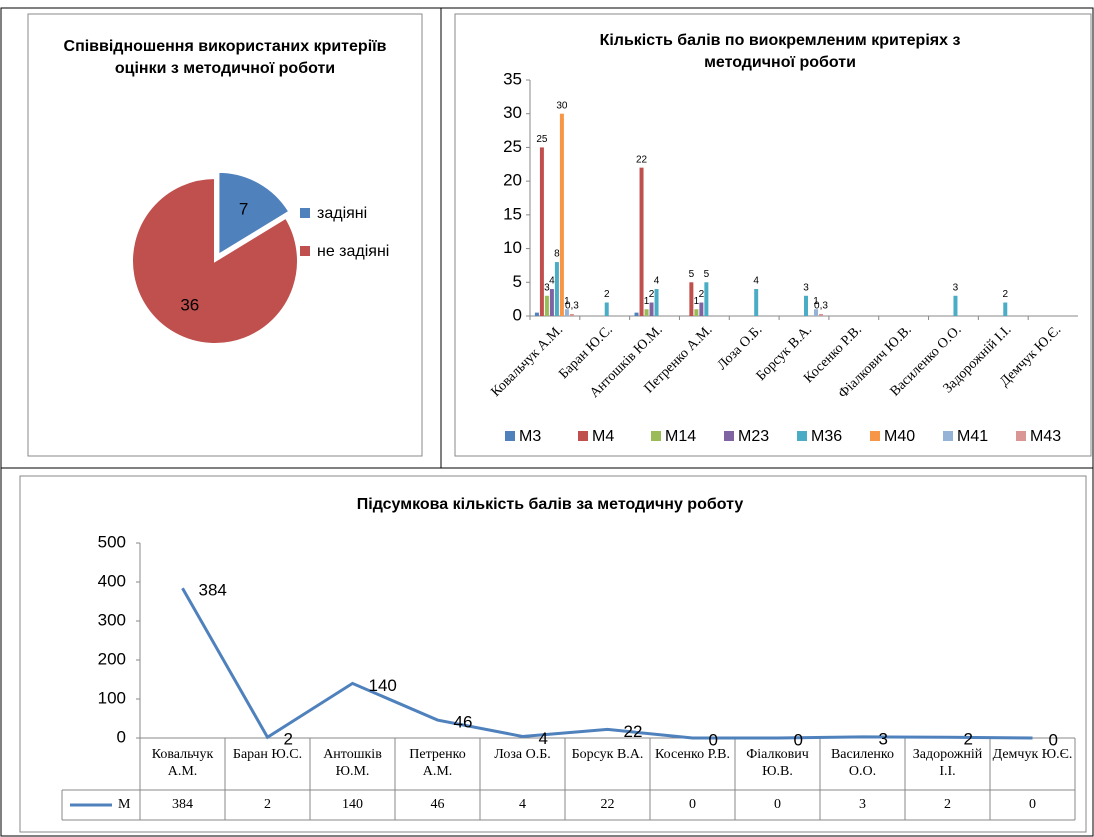 The height and width of the screenshot is (837, 1094). I want to click on x-tick-label-box: Борсук В.А., so click(607, 754).